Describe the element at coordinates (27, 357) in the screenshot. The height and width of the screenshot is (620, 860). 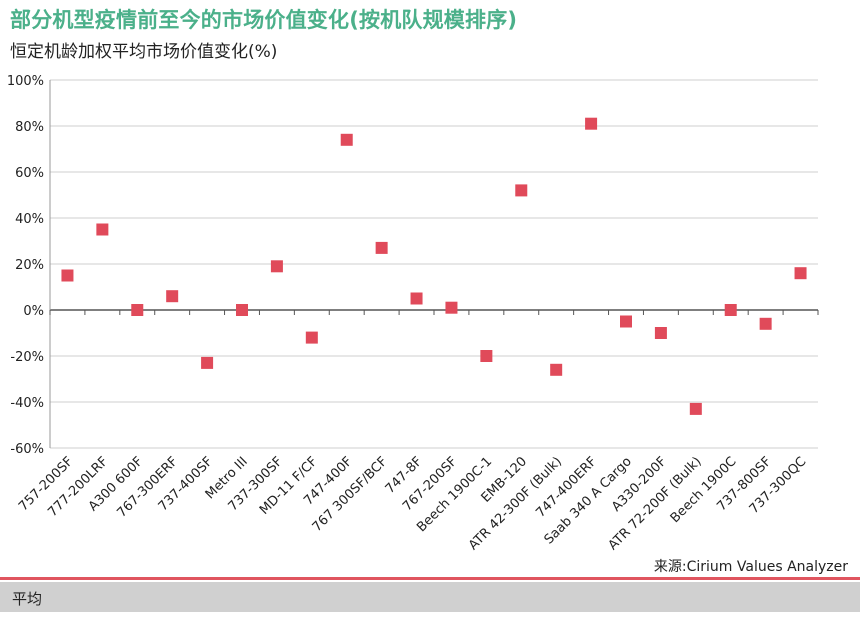
I see `y-tick-label: -20%` at that location.